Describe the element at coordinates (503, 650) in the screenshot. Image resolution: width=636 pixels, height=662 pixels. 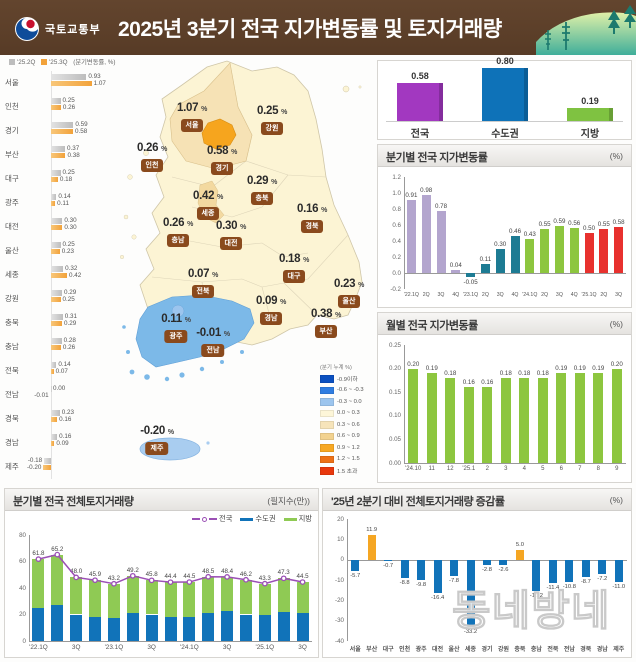
I see `x-tick-label: 강원` at that location.